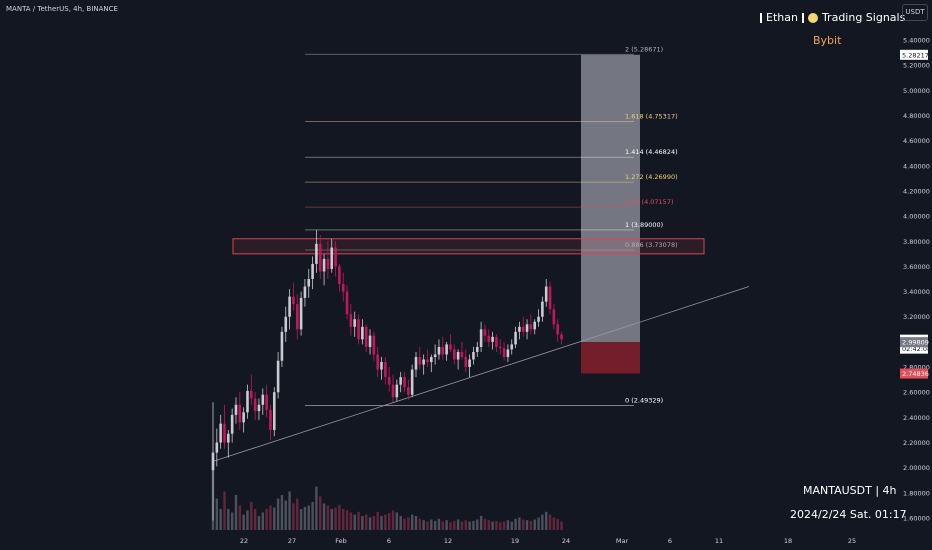 This screenshot has width=932, height=550. I want to click on price-tick-label: 2.80000, so click(916, 368).